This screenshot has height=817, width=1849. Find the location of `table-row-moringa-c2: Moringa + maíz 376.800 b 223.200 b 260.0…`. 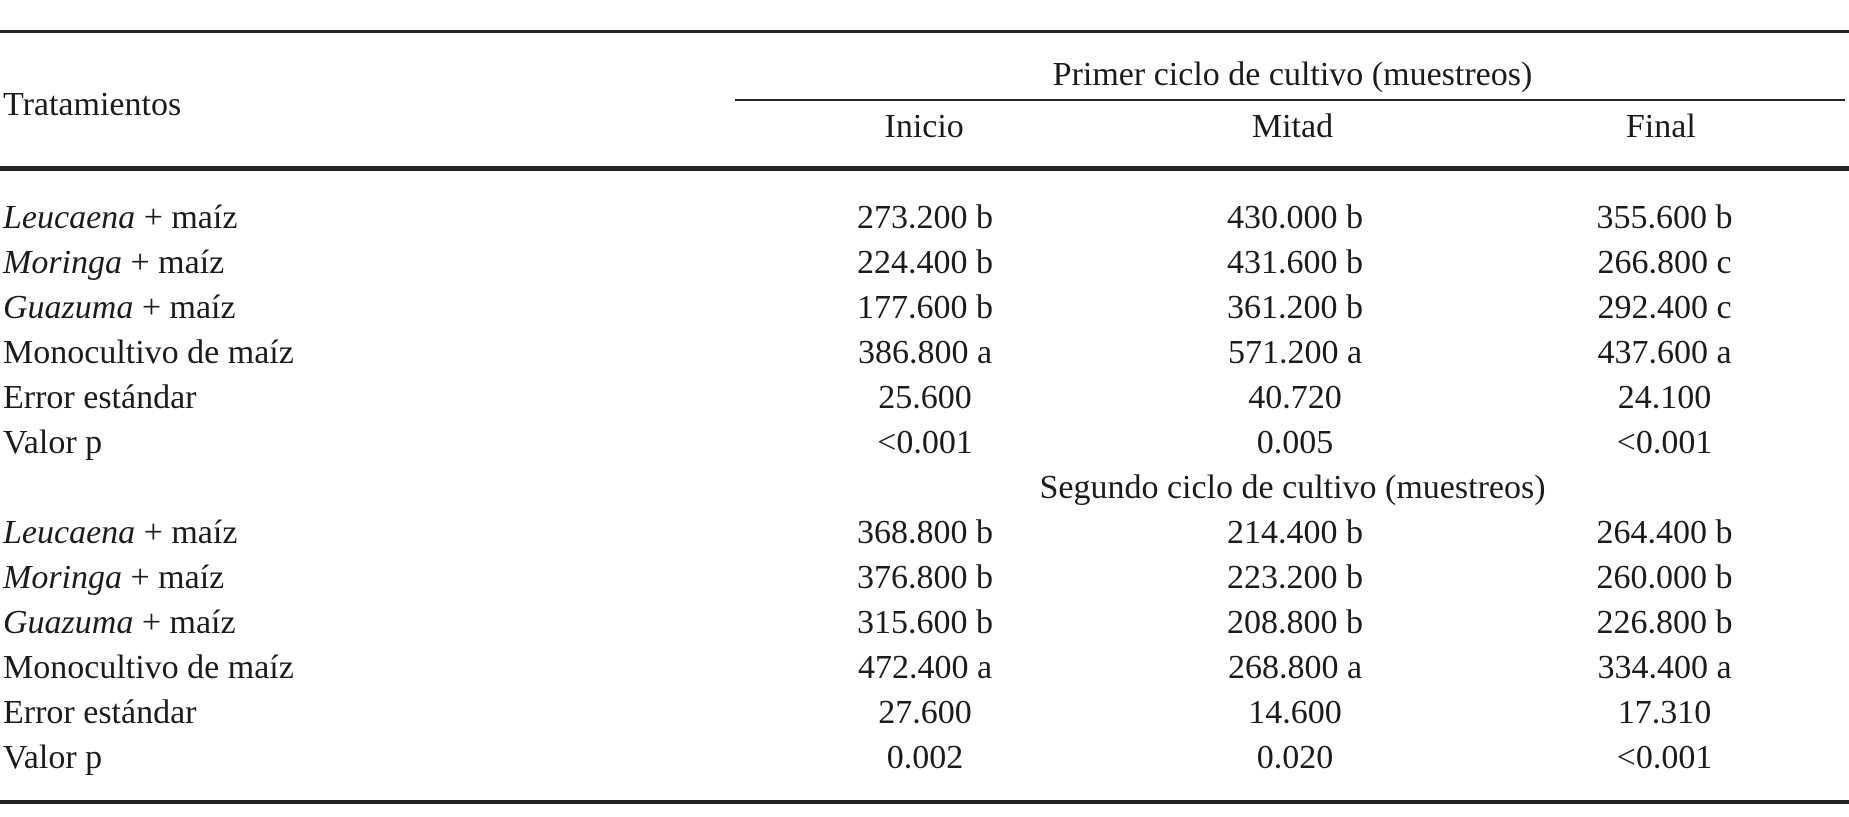

table-row-moringa-c2: Moringa + maíz 376.800 b 223.200 b 260.0… is located at coordinates (924, 577).